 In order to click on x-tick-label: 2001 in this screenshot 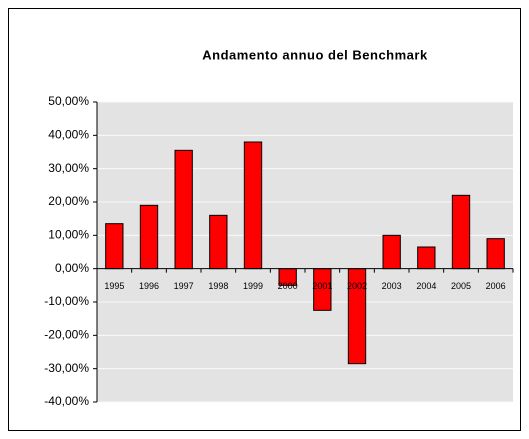, I will do `click(322, 286)`.